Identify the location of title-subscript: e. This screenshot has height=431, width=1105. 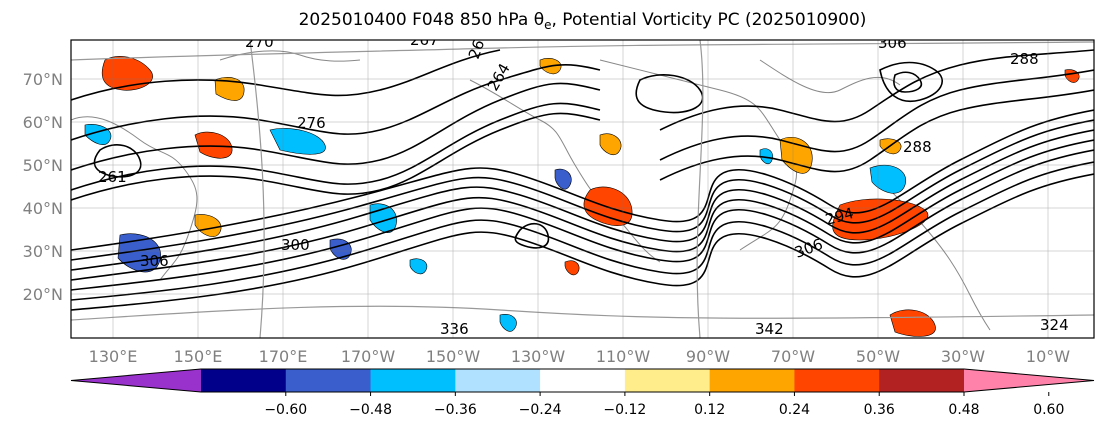
(548, 25).